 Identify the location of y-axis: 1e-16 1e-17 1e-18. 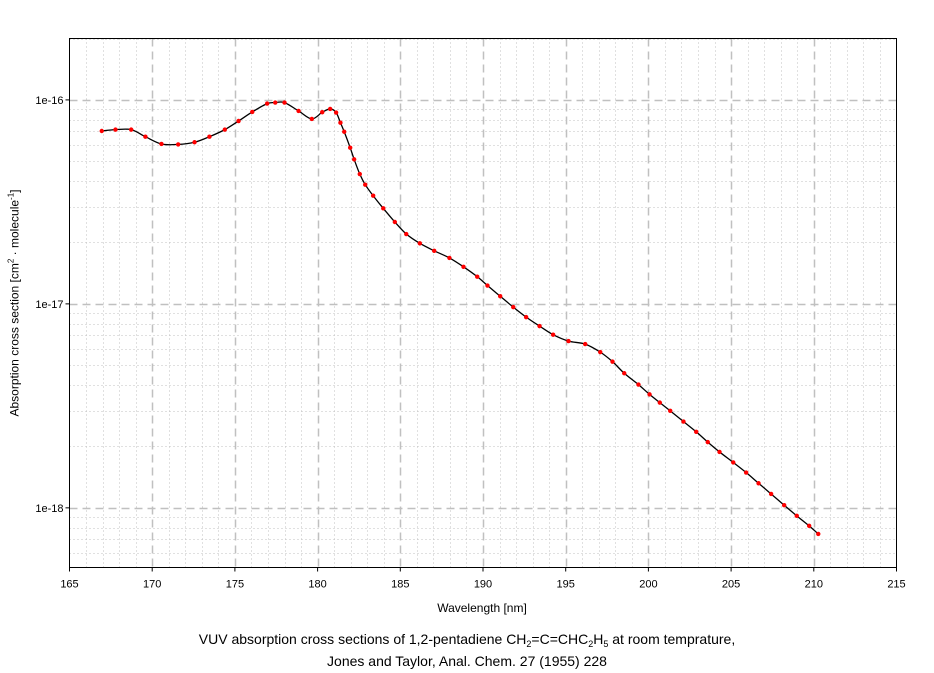
(52, 305).